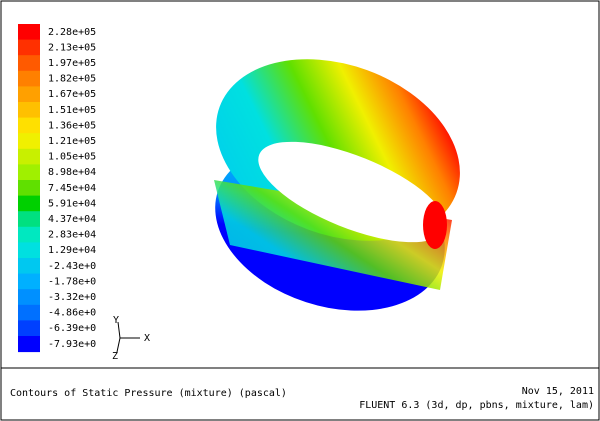 The height and width of the screenshot is (421, 600). I want to click on legend-label: 2.28e+05, so click(72, 32).